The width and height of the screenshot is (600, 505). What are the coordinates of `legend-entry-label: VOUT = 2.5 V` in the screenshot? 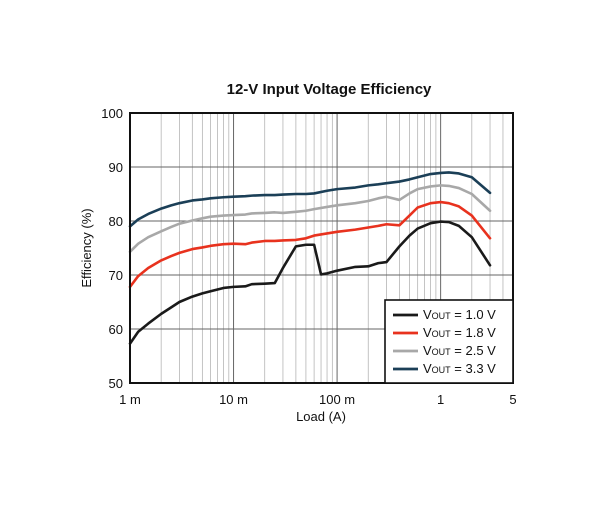 It's located at (459, 350).